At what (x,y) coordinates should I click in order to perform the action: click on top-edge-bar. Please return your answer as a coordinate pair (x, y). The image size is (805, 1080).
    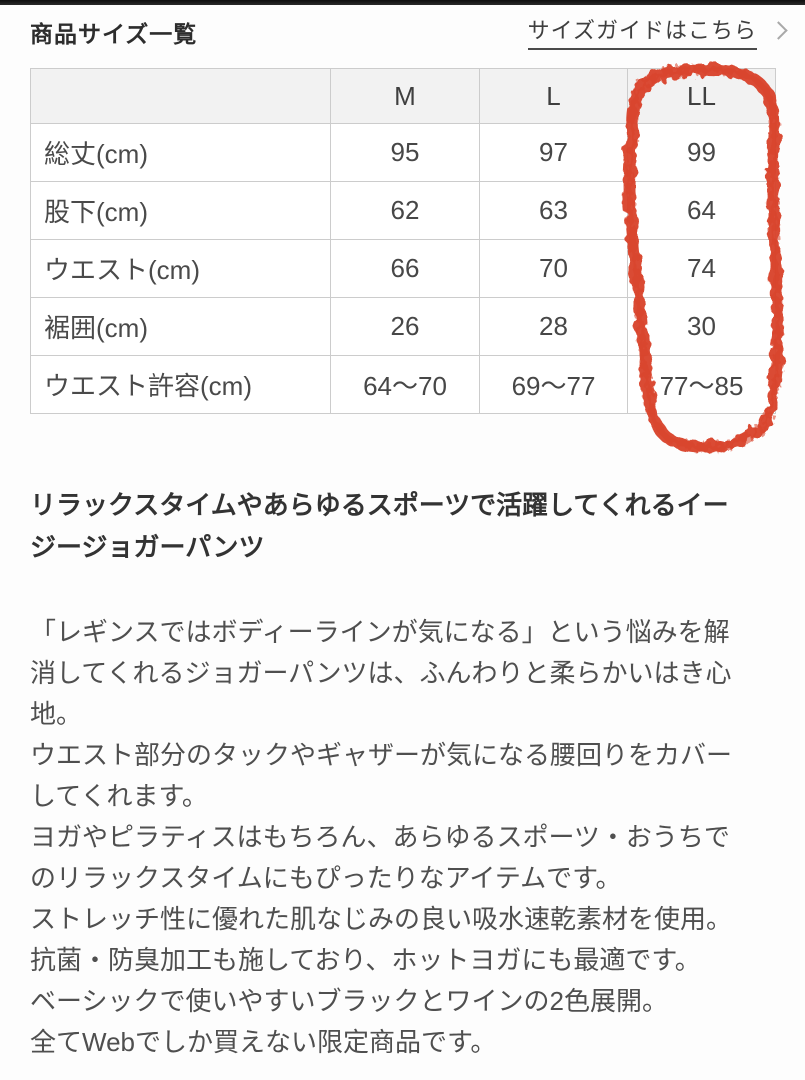
    Looking at the image, I should click on (402, 2).